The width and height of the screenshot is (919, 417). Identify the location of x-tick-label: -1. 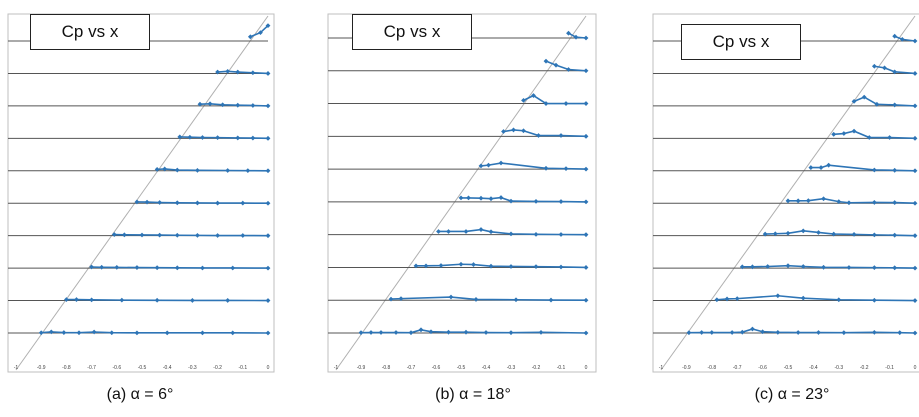
(661, 368).